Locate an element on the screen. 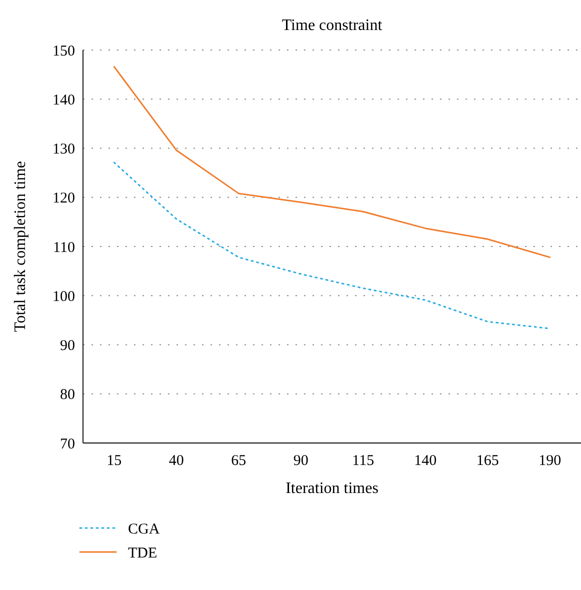 This screenshot has height=590, width=581. x-tick-label: 90 is located at coordinates (300, 461).